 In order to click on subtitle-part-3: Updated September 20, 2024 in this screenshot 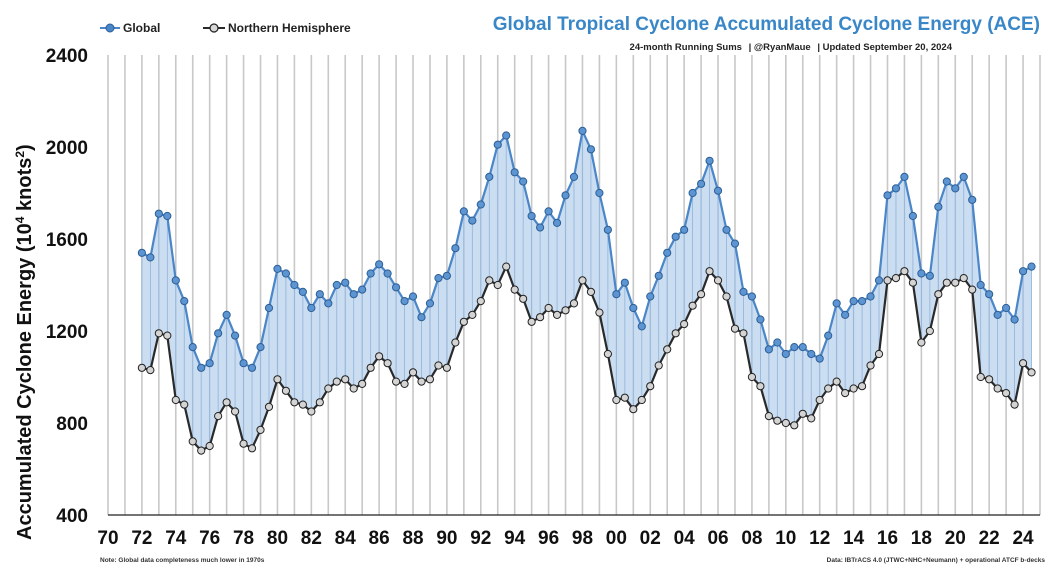, I will do `click(888, 47)`.